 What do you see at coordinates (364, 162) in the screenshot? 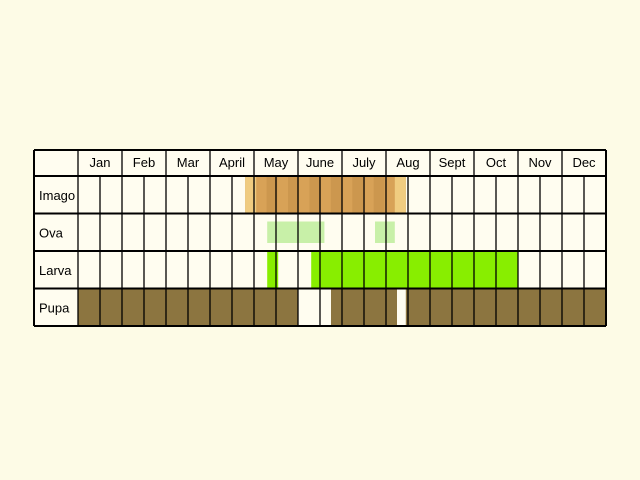
I see `month-label: July` at bounding box center [364, 162].